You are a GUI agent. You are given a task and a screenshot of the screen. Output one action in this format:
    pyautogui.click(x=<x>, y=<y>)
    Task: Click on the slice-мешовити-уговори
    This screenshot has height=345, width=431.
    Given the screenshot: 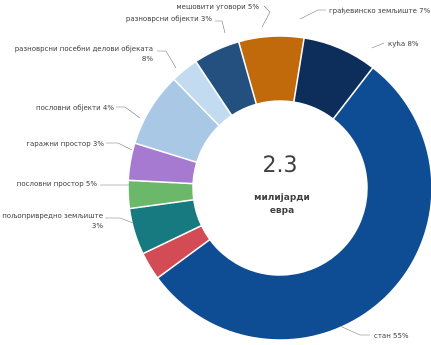 What is the action you would take?
    pyautogui.click(x=226, y=78)
    